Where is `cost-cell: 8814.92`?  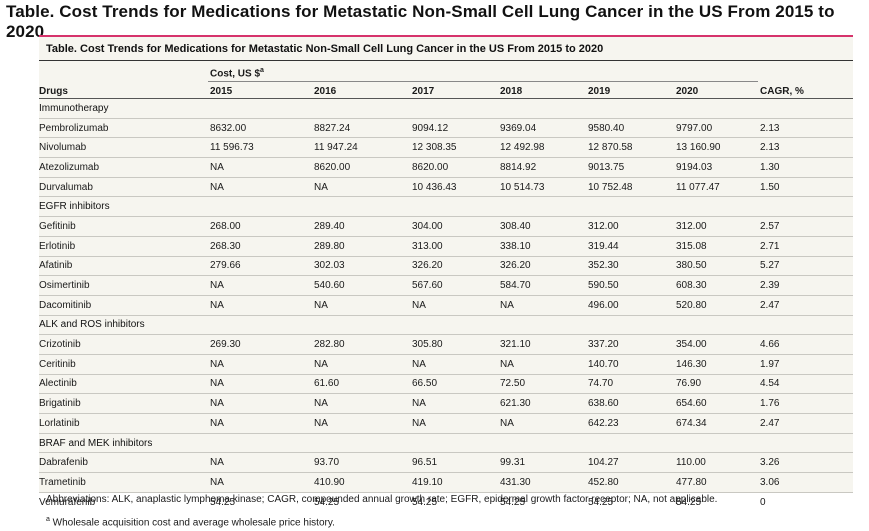
cost-cell: 8814.92 is located at coordinates (544, 167).